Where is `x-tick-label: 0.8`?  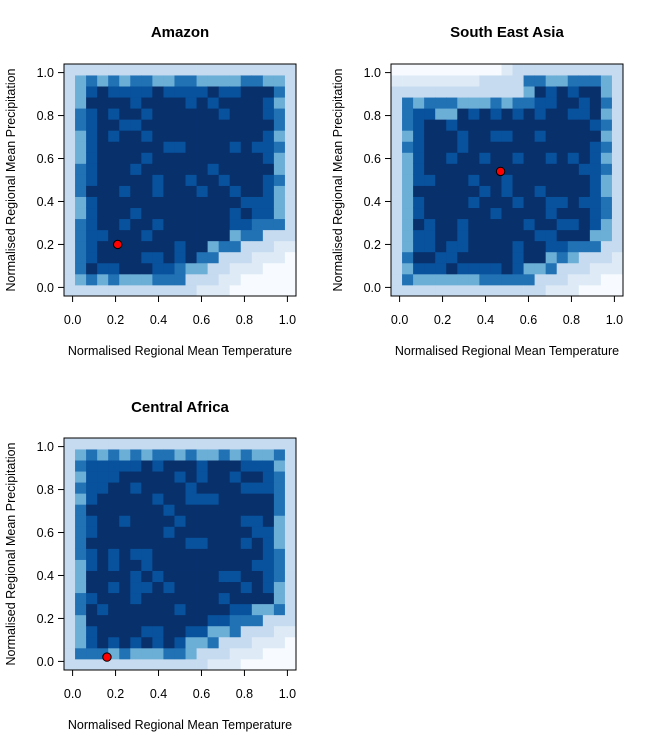
x-tick-label: 0.8 is located at coordinates (244, 320).